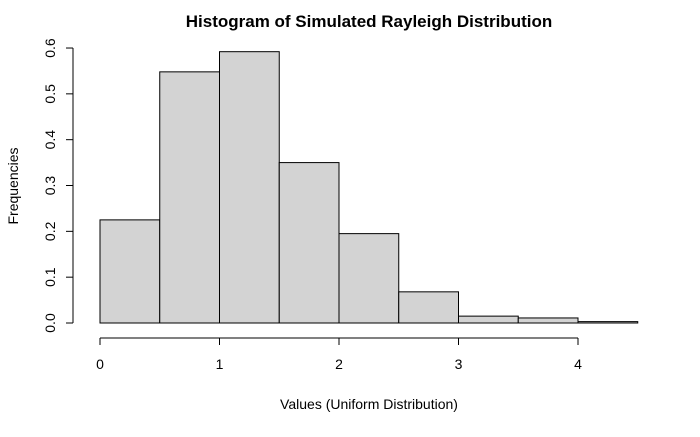 The height and width of the screenshot is (437, 700). I want to click on y-tick-label-2: 0.2, so click(50, 231).